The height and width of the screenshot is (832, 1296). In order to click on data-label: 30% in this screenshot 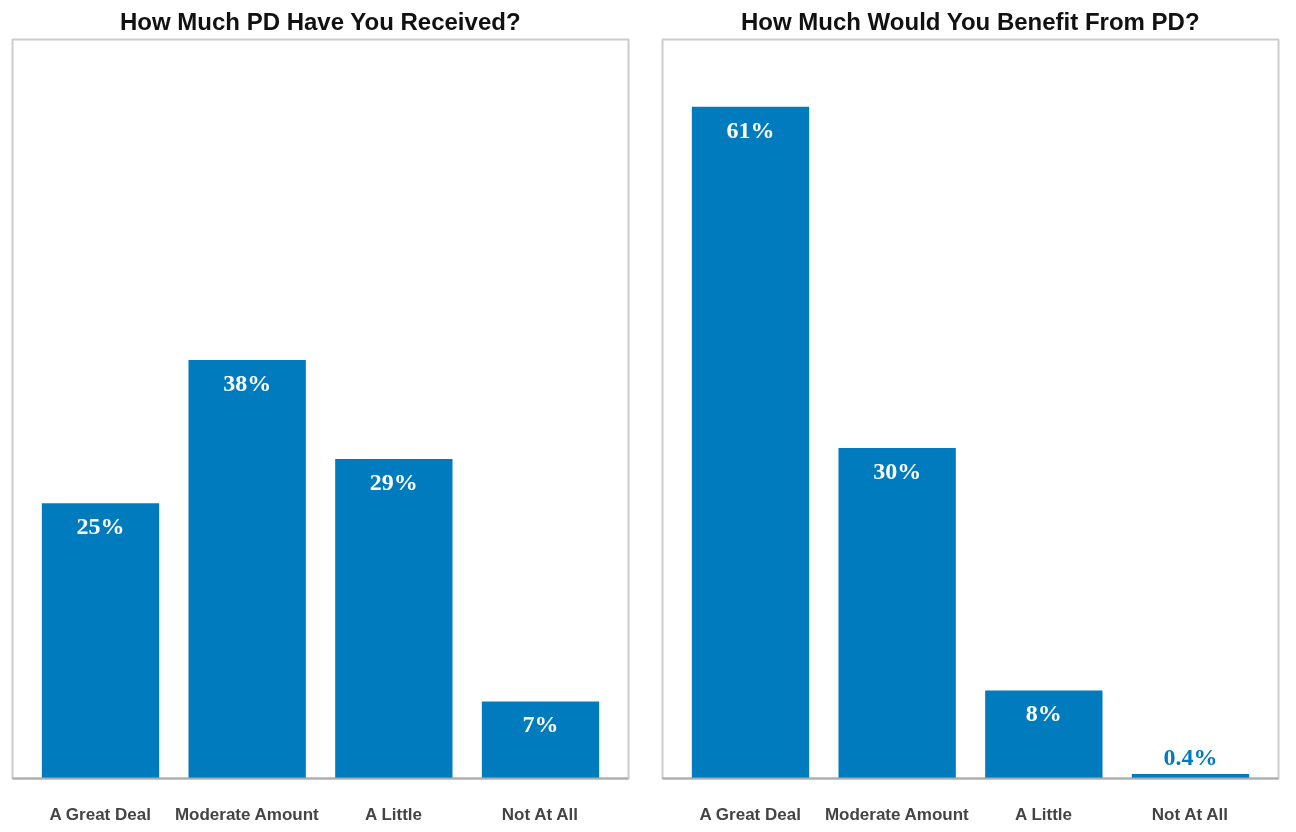, I will do `click(897, 471)`.